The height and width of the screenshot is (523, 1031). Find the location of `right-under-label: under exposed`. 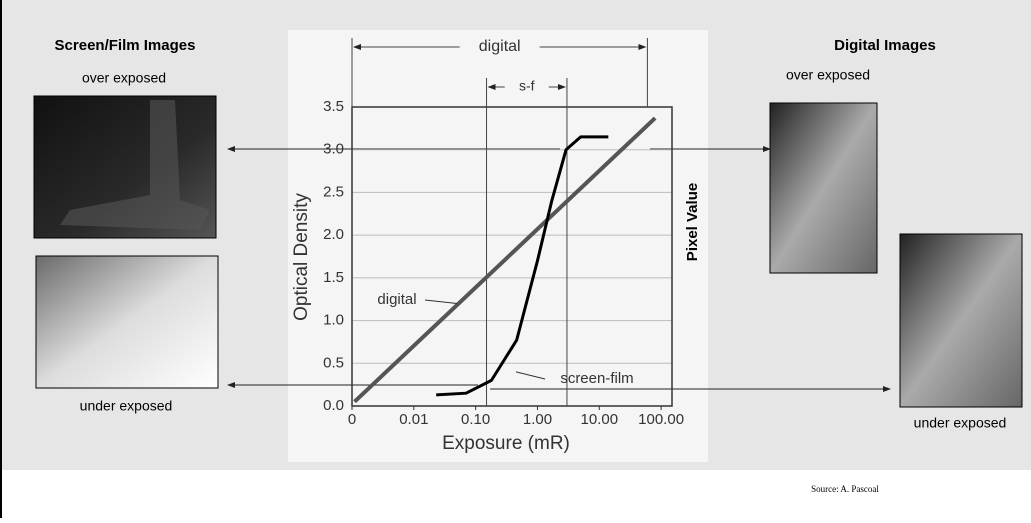

right-under-label: under exposed is located at coordinates (960, 423).